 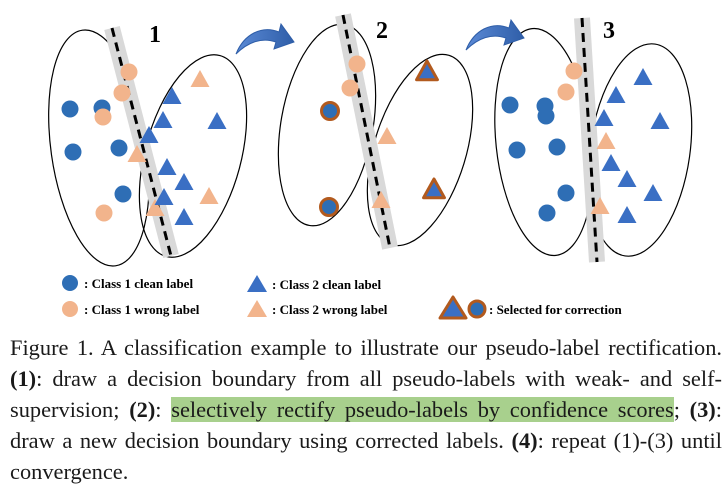 What do you see at coordinates (23, 378) in the screenshot?
I see `step1-label: (1)` at bounding box center [23, 378].